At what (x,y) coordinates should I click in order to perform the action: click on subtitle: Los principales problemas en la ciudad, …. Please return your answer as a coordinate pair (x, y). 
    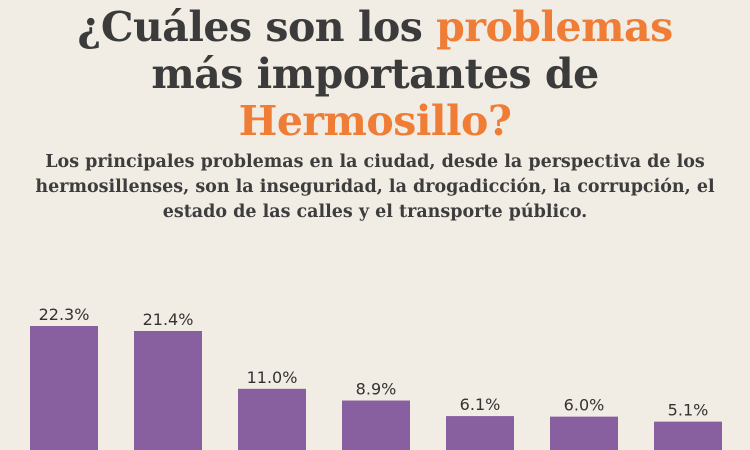
    Looking at the image, I should click on (375, 187).